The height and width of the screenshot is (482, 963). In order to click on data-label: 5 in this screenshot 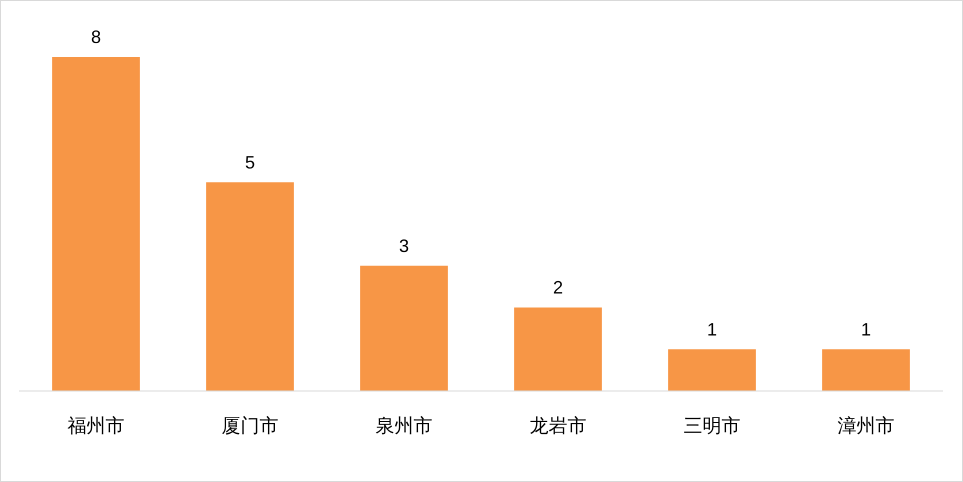, I will do `click(250, 162)`.